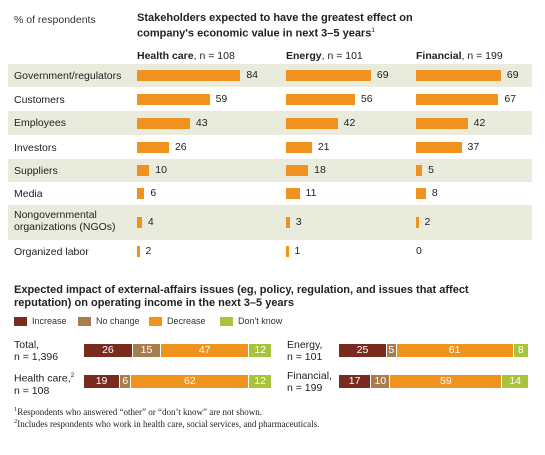  I want to click on stack-label: Energy, n = 101, so click(305, 351).